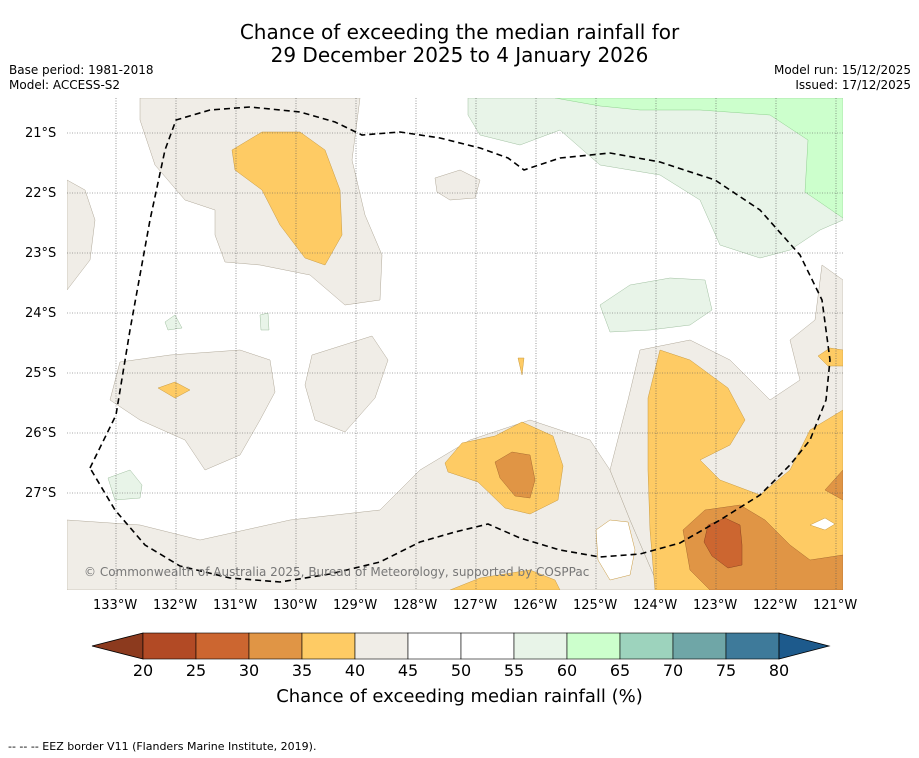 The height and width of the screenshot is (758, 919). Describe the element at coordinates (615, 550) in the screenshot. I see `region-white-hole-south` at that location.